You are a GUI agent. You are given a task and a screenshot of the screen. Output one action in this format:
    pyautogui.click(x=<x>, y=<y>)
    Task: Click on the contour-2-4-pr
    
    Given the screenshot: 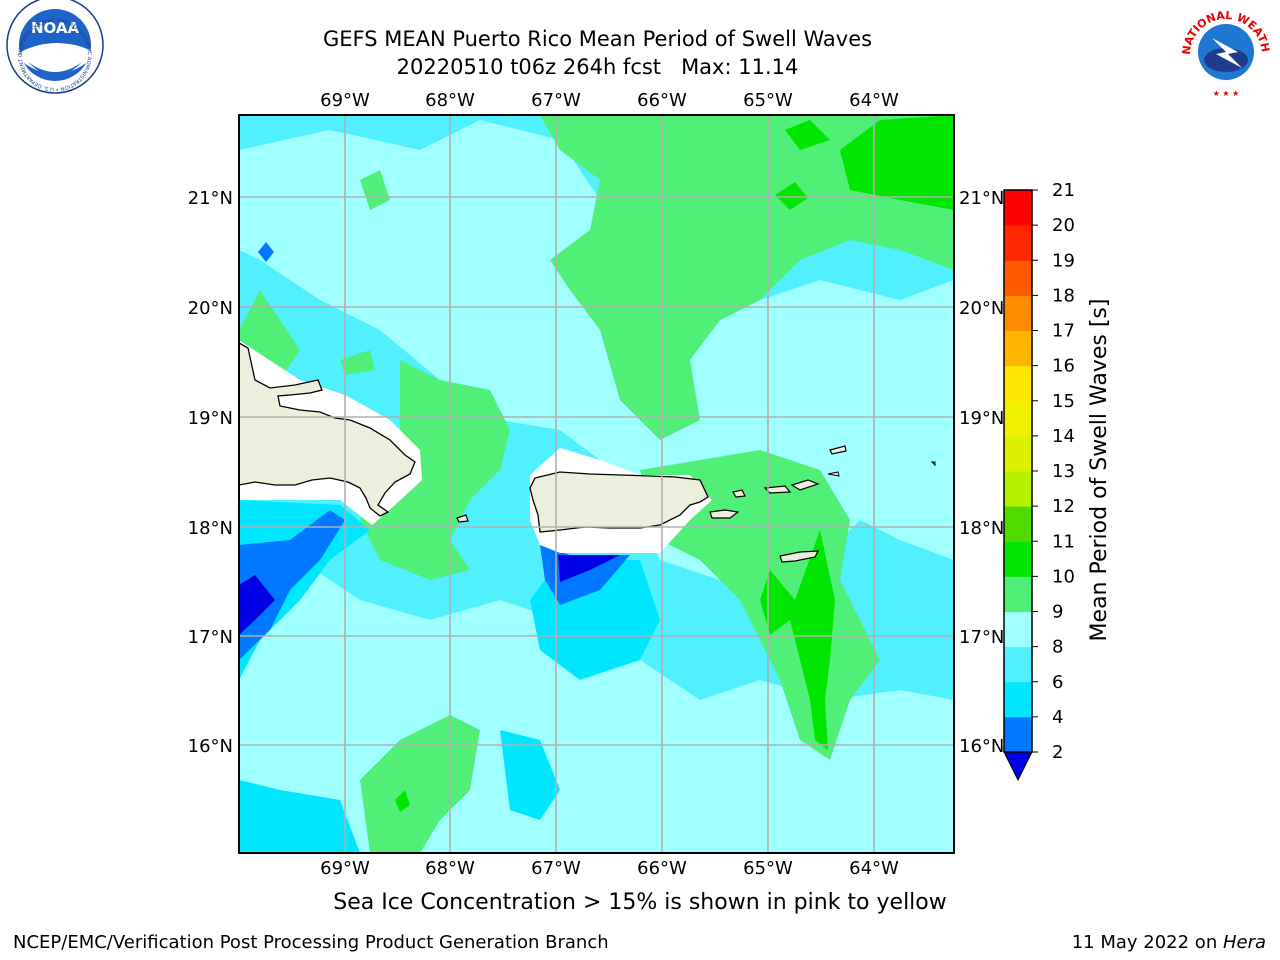 What is the action you would take?
    pyautogui.click(x=589, y=568)
    